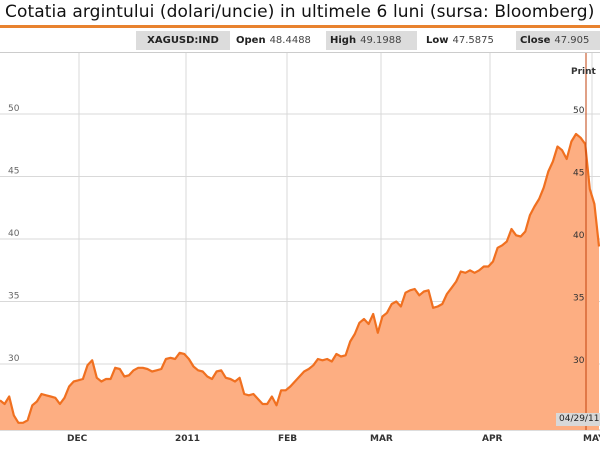 Image resolution: width=600 pixels, height=450 pixels. What do you see at coordinates (578, 299) in the screenshot?
I see `y-tick-label-right: 35` at bounding box center [578, 299].